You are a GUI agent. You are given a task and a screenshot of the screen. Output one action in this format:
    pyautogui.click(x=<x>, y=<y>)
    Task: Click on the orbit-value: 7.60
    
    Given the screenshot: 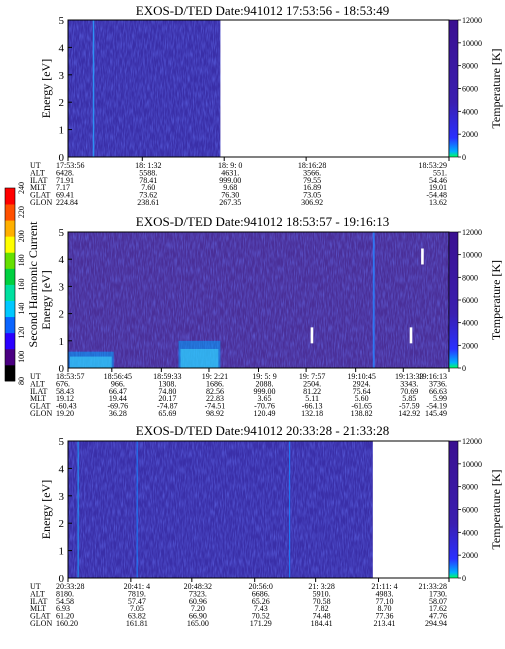 What is the action you would take?
    pyautogui.click(x=148, y=187)
    